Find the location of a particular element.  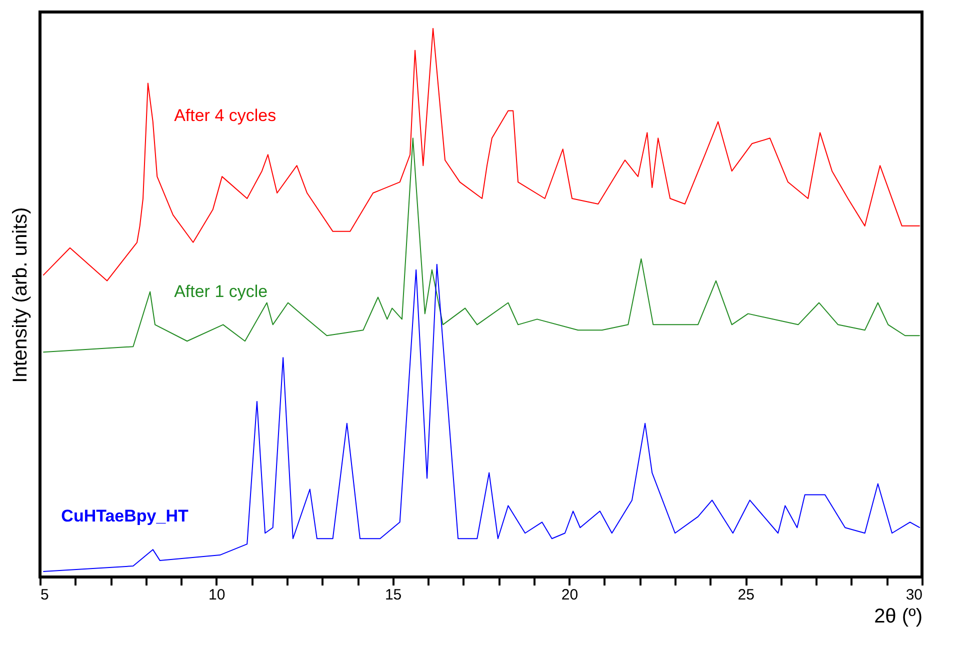

x-tick-label: 25 is located at coordinates (746, 595).